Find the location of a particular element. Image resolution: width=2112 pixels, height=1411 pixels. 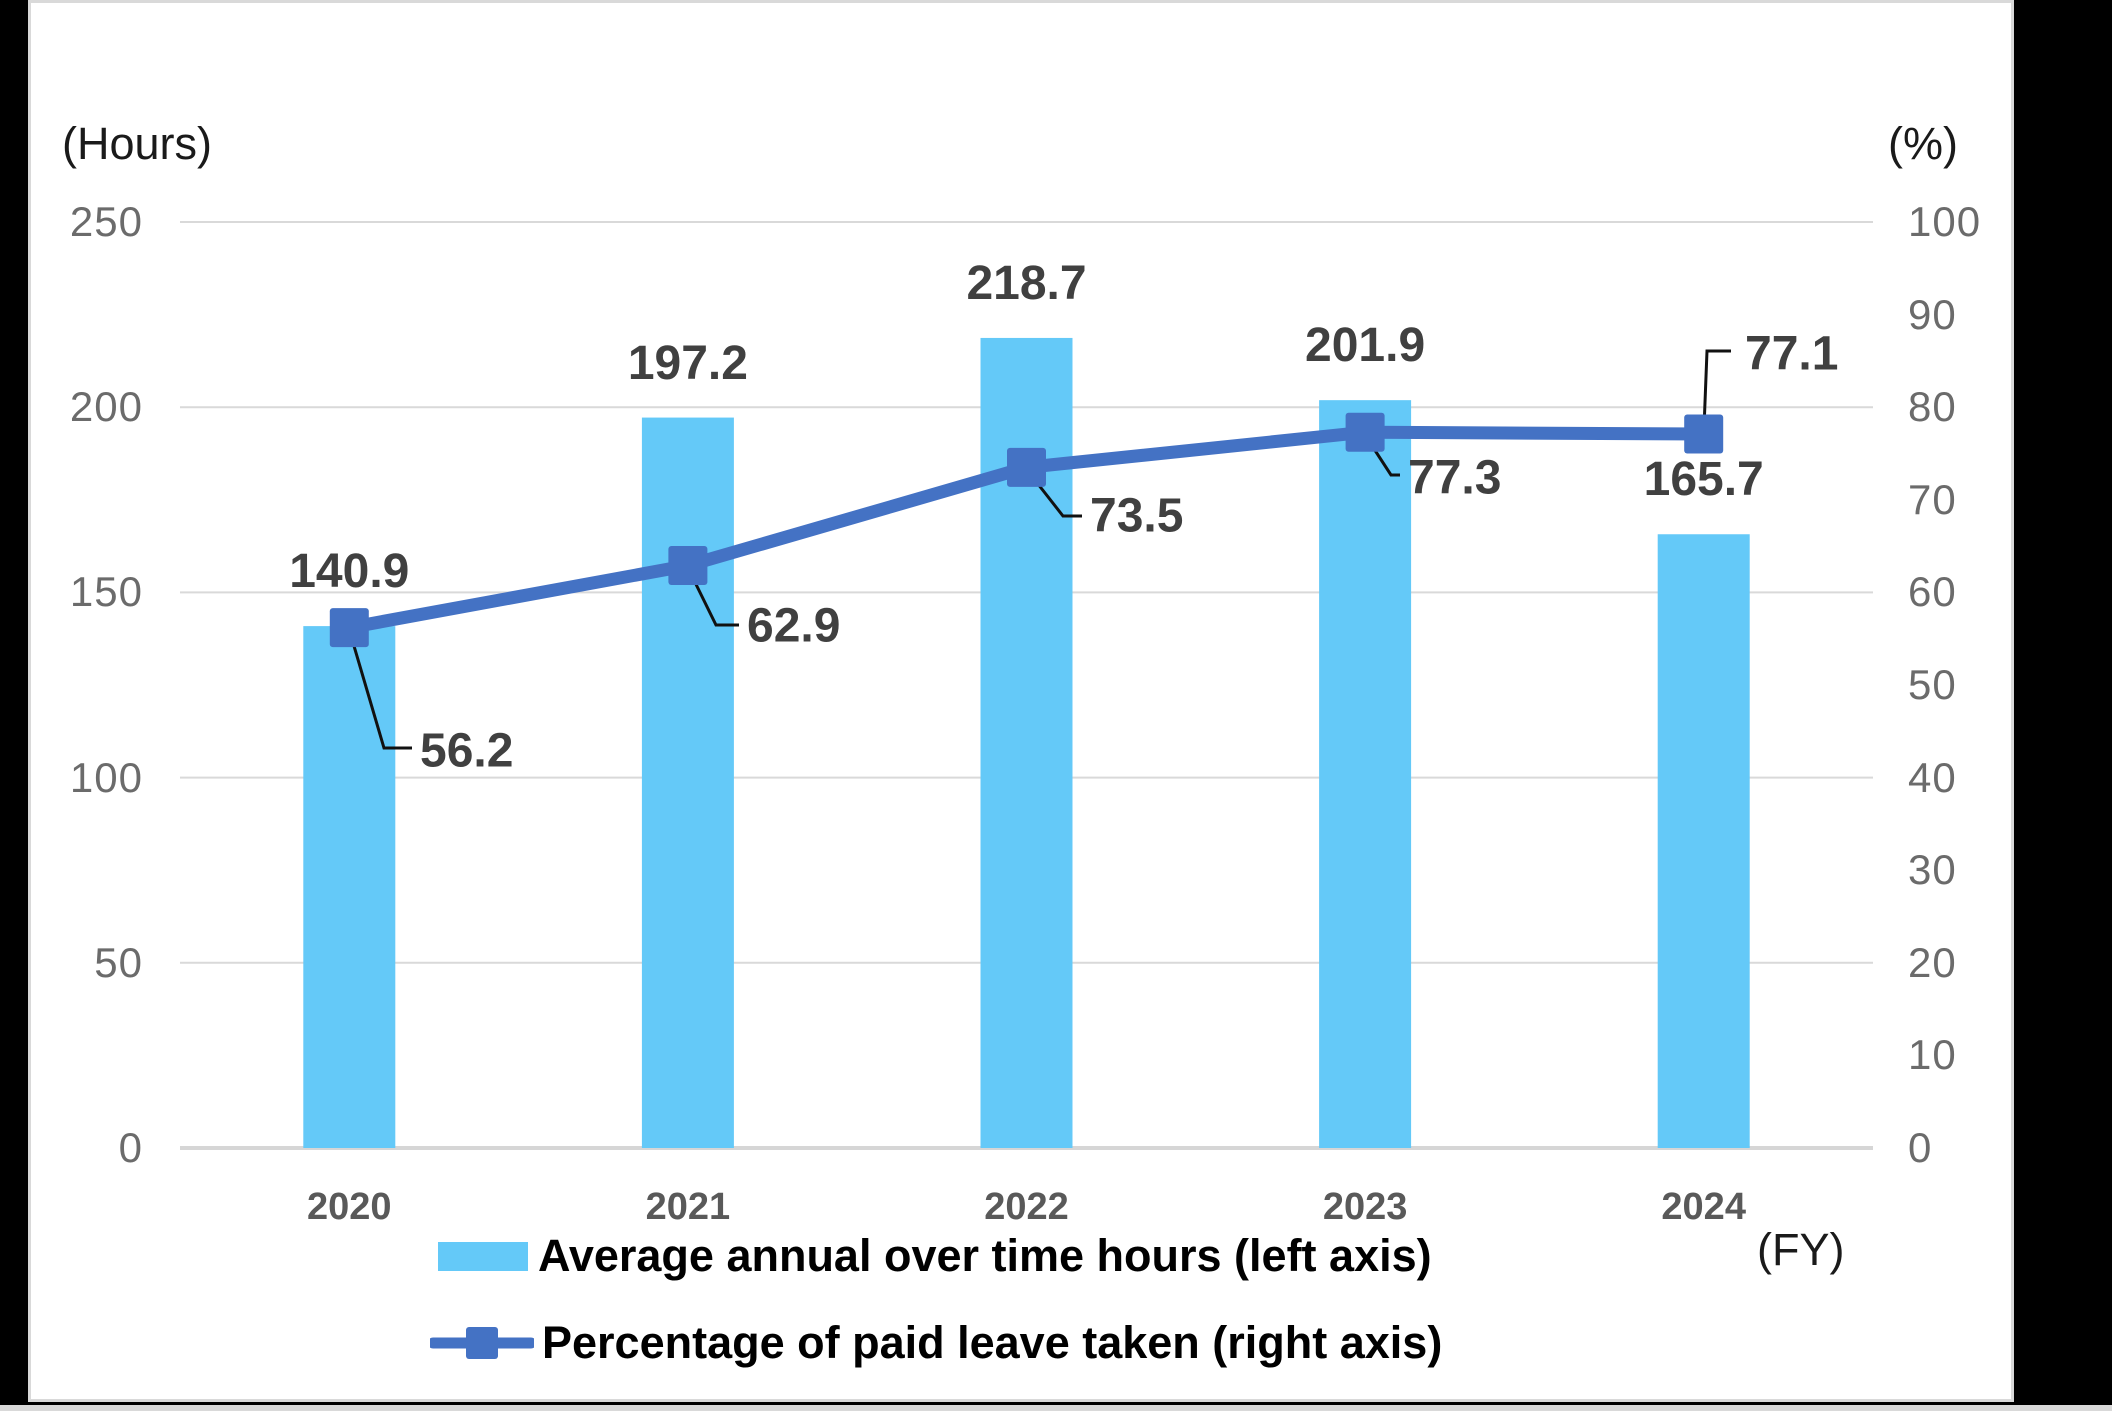

right-axis-tick-20: 20 is located at coordinates (1932, 962).